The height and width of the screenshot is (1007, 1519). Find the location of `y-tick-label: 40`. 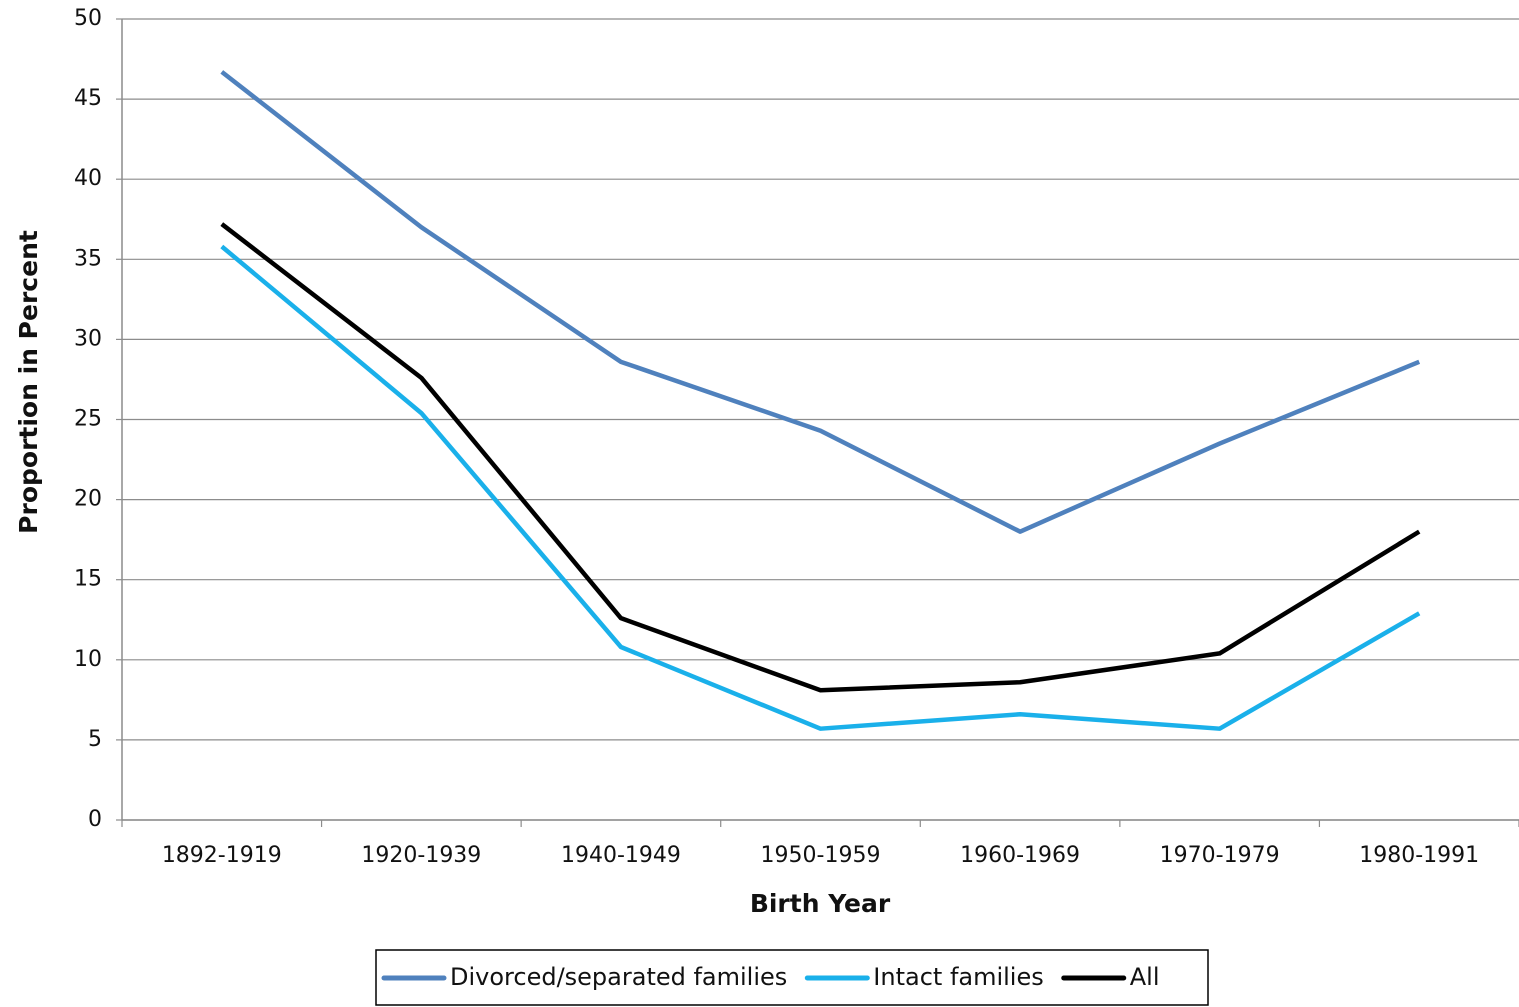

y-tick-label: 40 is located at coordinates (88, 178).